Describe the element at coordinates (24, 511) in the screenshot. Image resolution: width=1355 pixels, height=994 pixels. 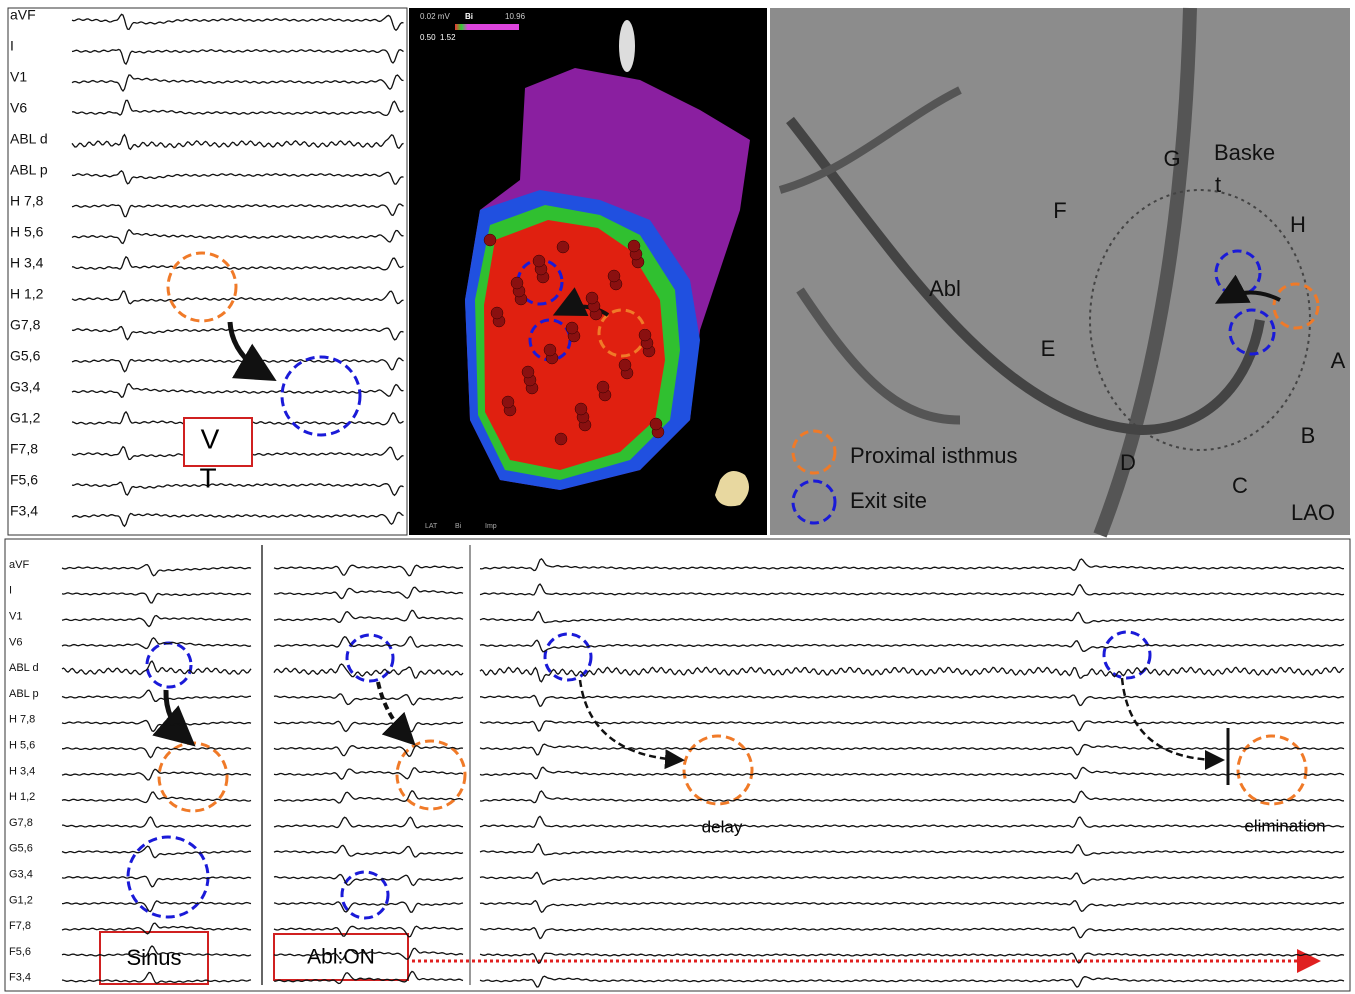
I see `lead-label: F3,4` at that location.